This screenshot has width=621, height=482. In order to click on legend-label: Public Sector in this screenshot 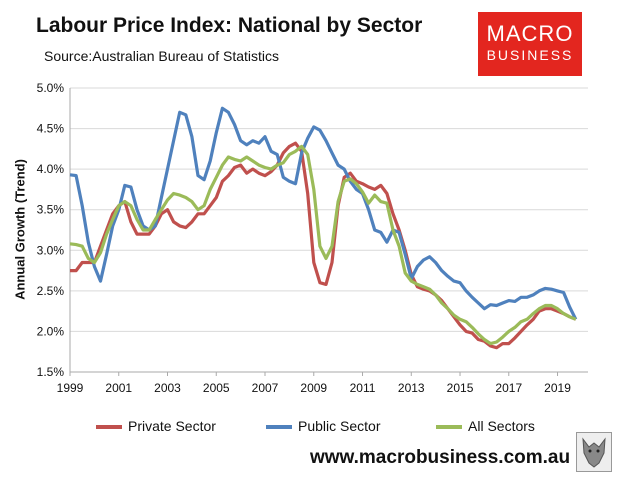, I will do `click(339, 426)`.